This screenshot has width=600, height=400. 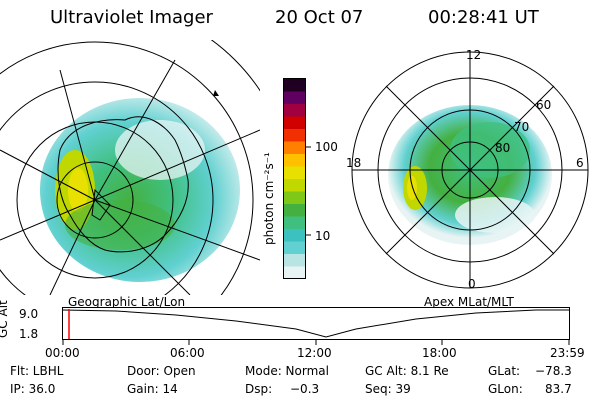 I want to click on colorbar-unit-label: photon cm⁻²s⁻¹, so click(x=269, y=198).